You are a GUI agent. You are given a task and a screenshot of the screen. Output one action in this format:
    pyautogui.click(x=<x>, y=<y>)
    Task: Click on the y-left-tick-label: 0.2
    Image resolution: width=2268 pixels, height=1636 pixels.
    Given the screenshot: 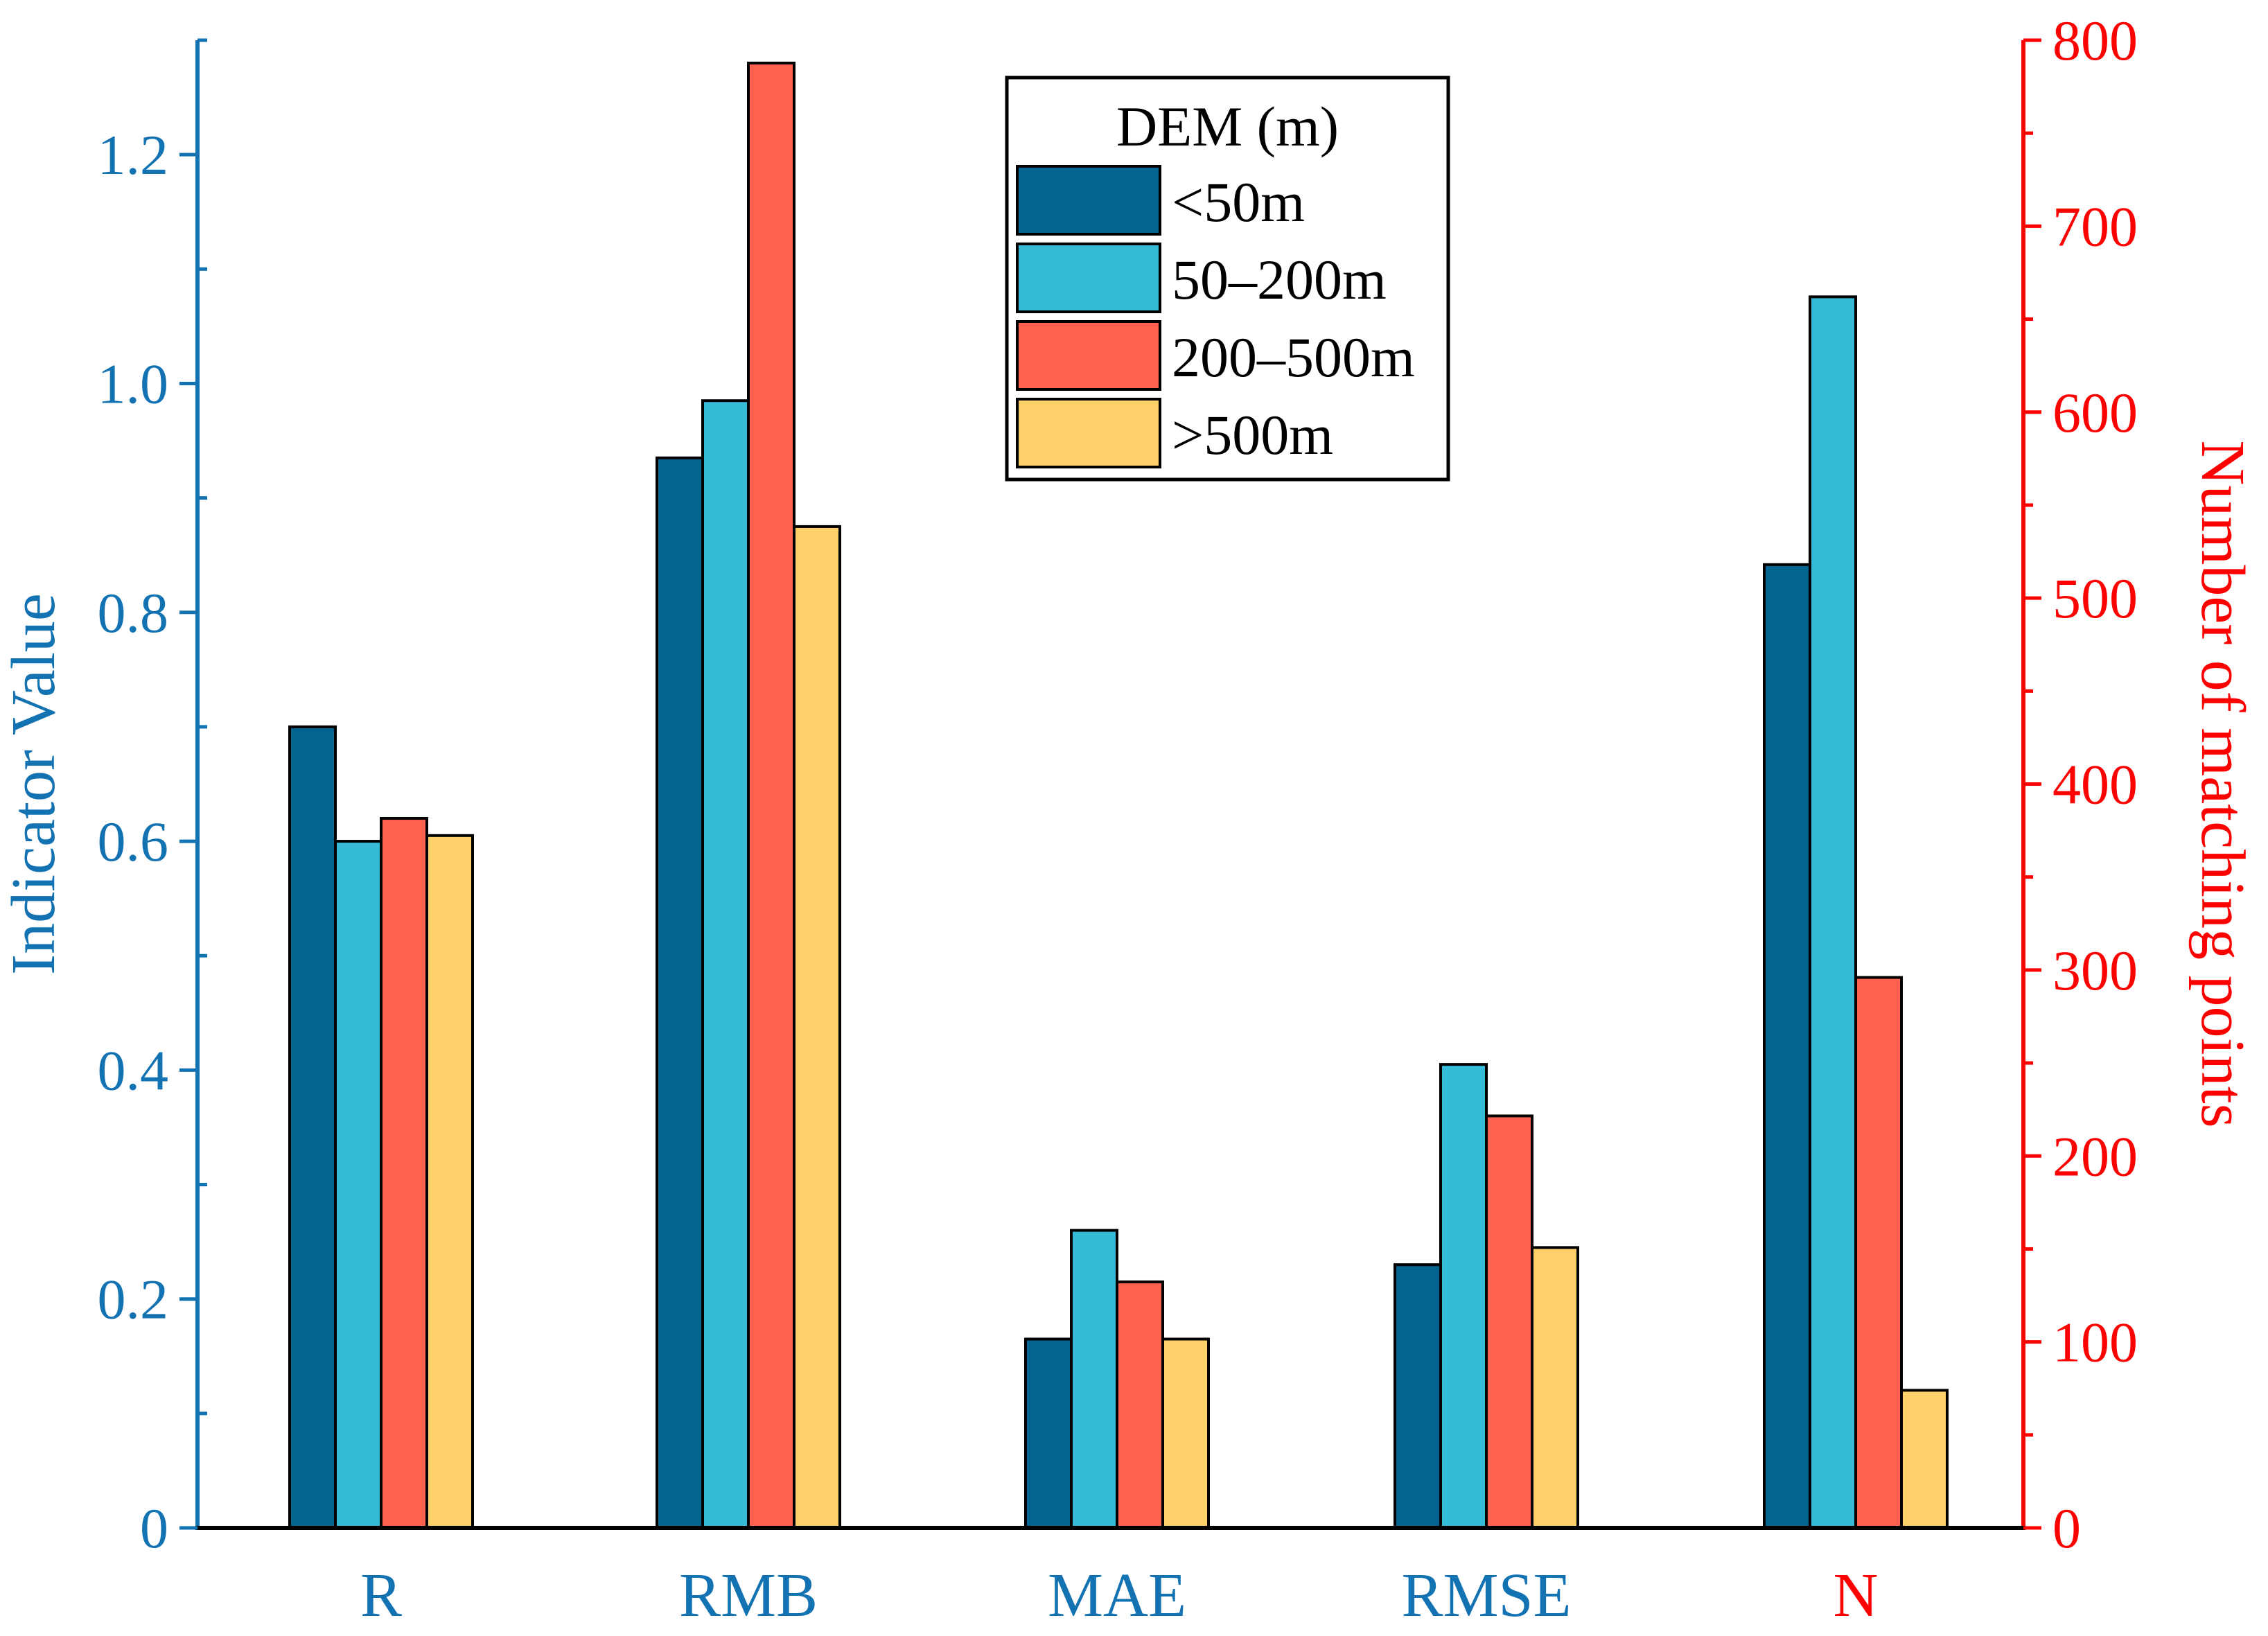 What is the action you would take?
    pyautogui.click(x=133, y=1299)
    